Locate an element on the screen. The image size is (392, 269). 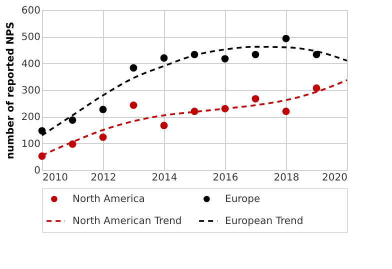
legend-label: Europe is located at coordinates (242, 199).